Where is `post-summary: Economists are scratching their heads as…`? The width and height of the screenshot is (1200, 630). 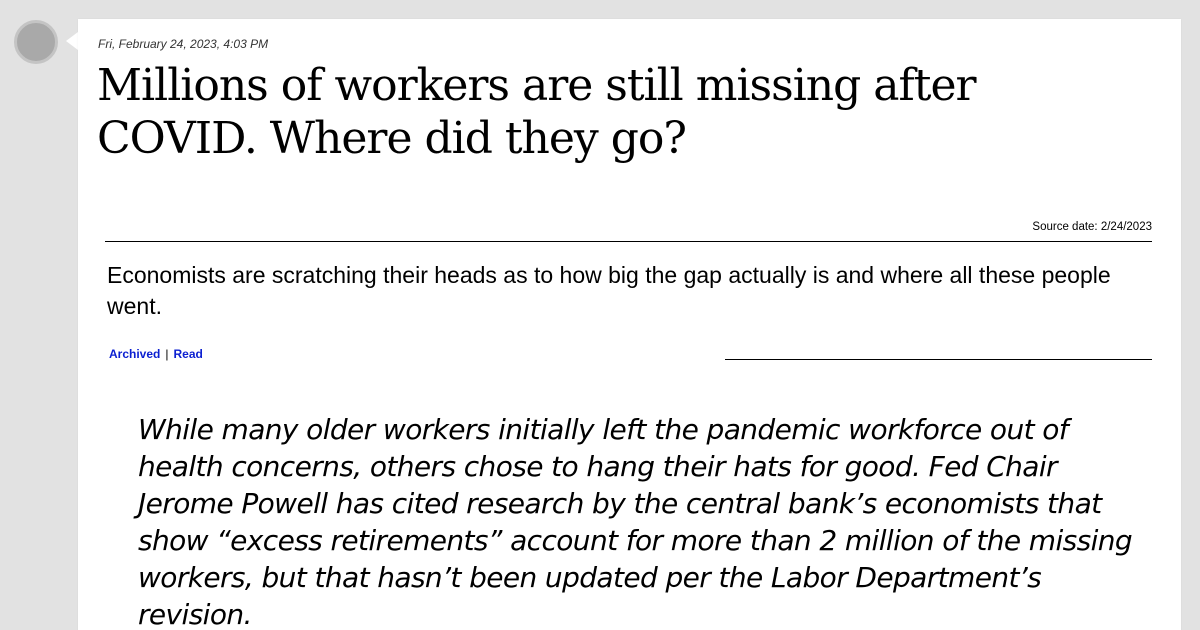 post-summary: Economists are scratching their heads as… is located at coordinates (609, 290).